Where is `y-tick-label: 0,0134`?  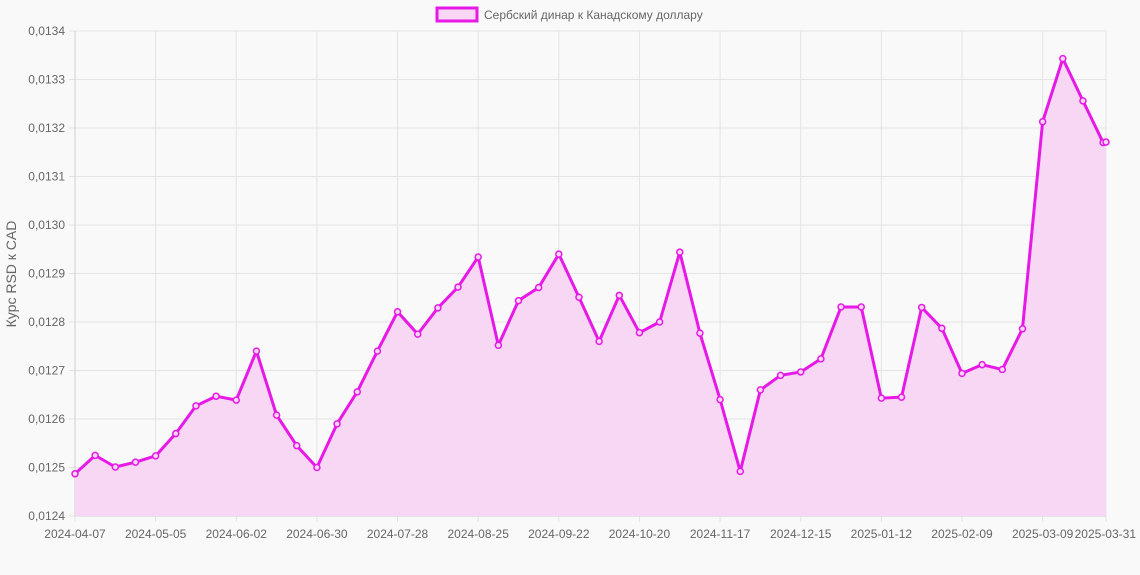
y-tick-label: 0,0134 is located at coordinates (46, 31).